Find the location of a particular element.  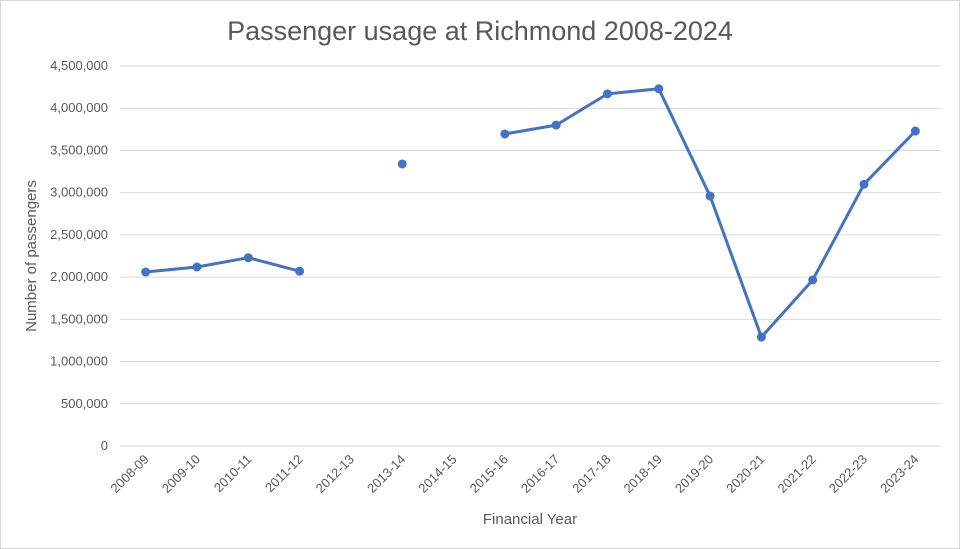

chart-title: Passenger usage at Richmond 2008-2024 is located at coordinates (480, 31).